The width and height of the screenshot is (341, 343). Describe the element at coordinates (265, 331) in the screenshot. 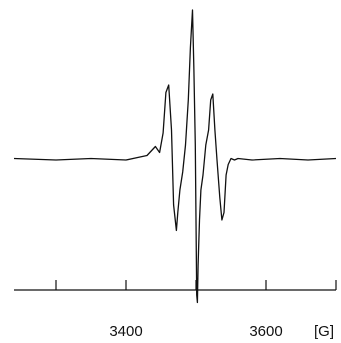

I see `x-tick-label-3600: 3600` at that location.